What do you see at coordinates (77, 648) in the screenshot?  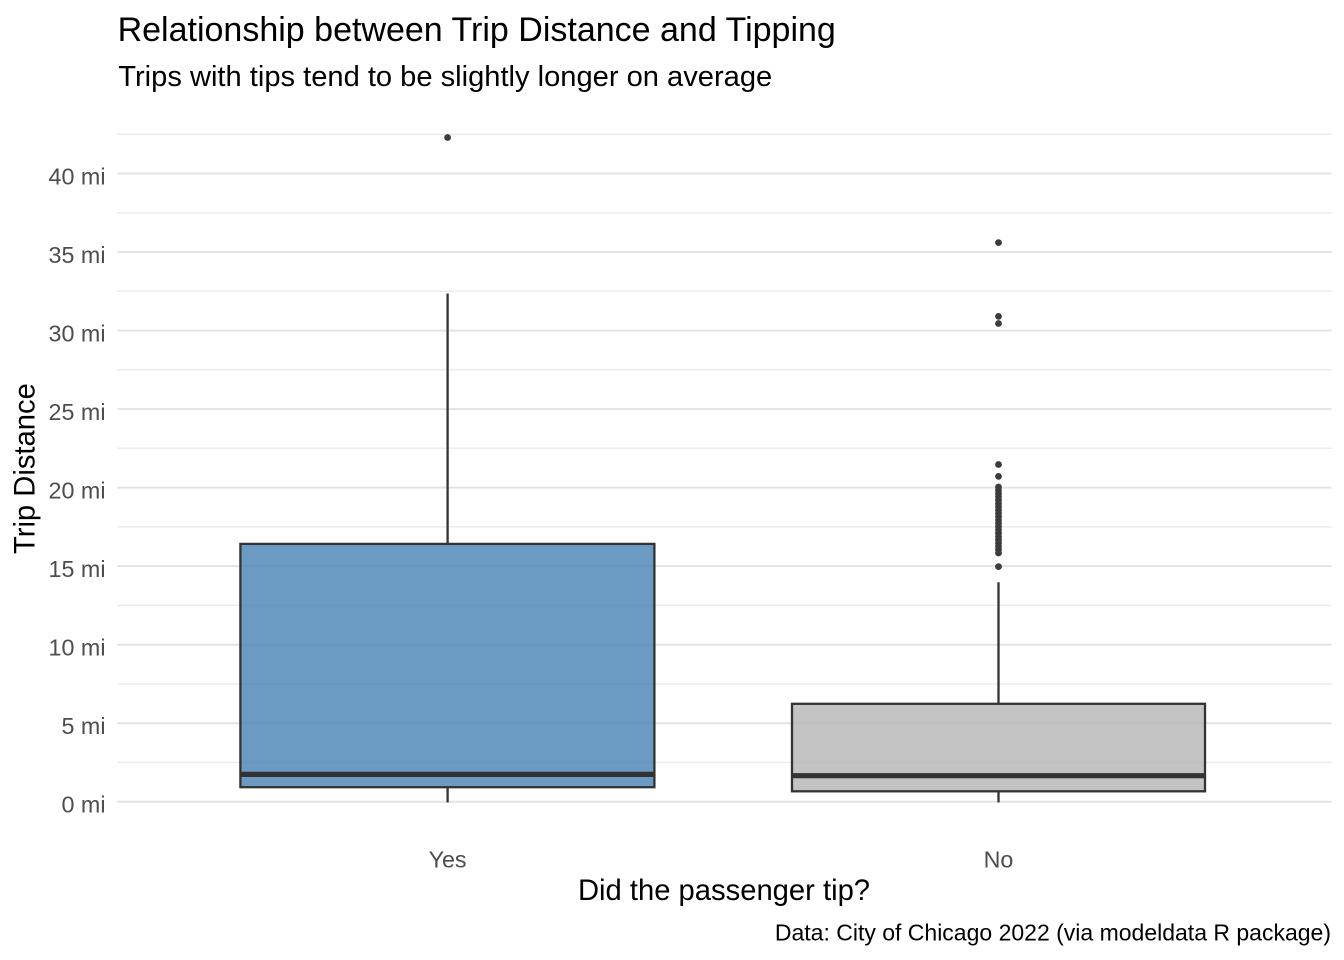 I see `svg-text: 10 mi` at bounding box center [77, 648].